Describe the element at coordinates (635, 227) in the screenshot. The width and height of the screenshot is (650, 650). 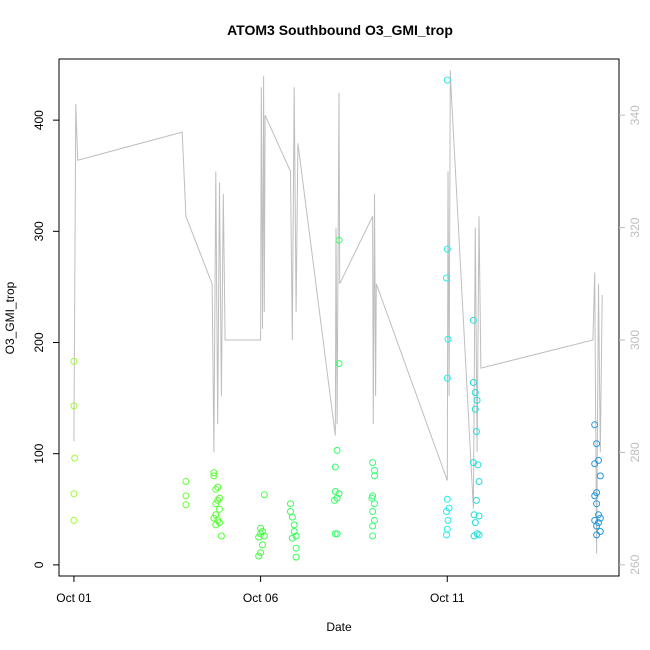
I see `y2-tick-label: 320` at that location.